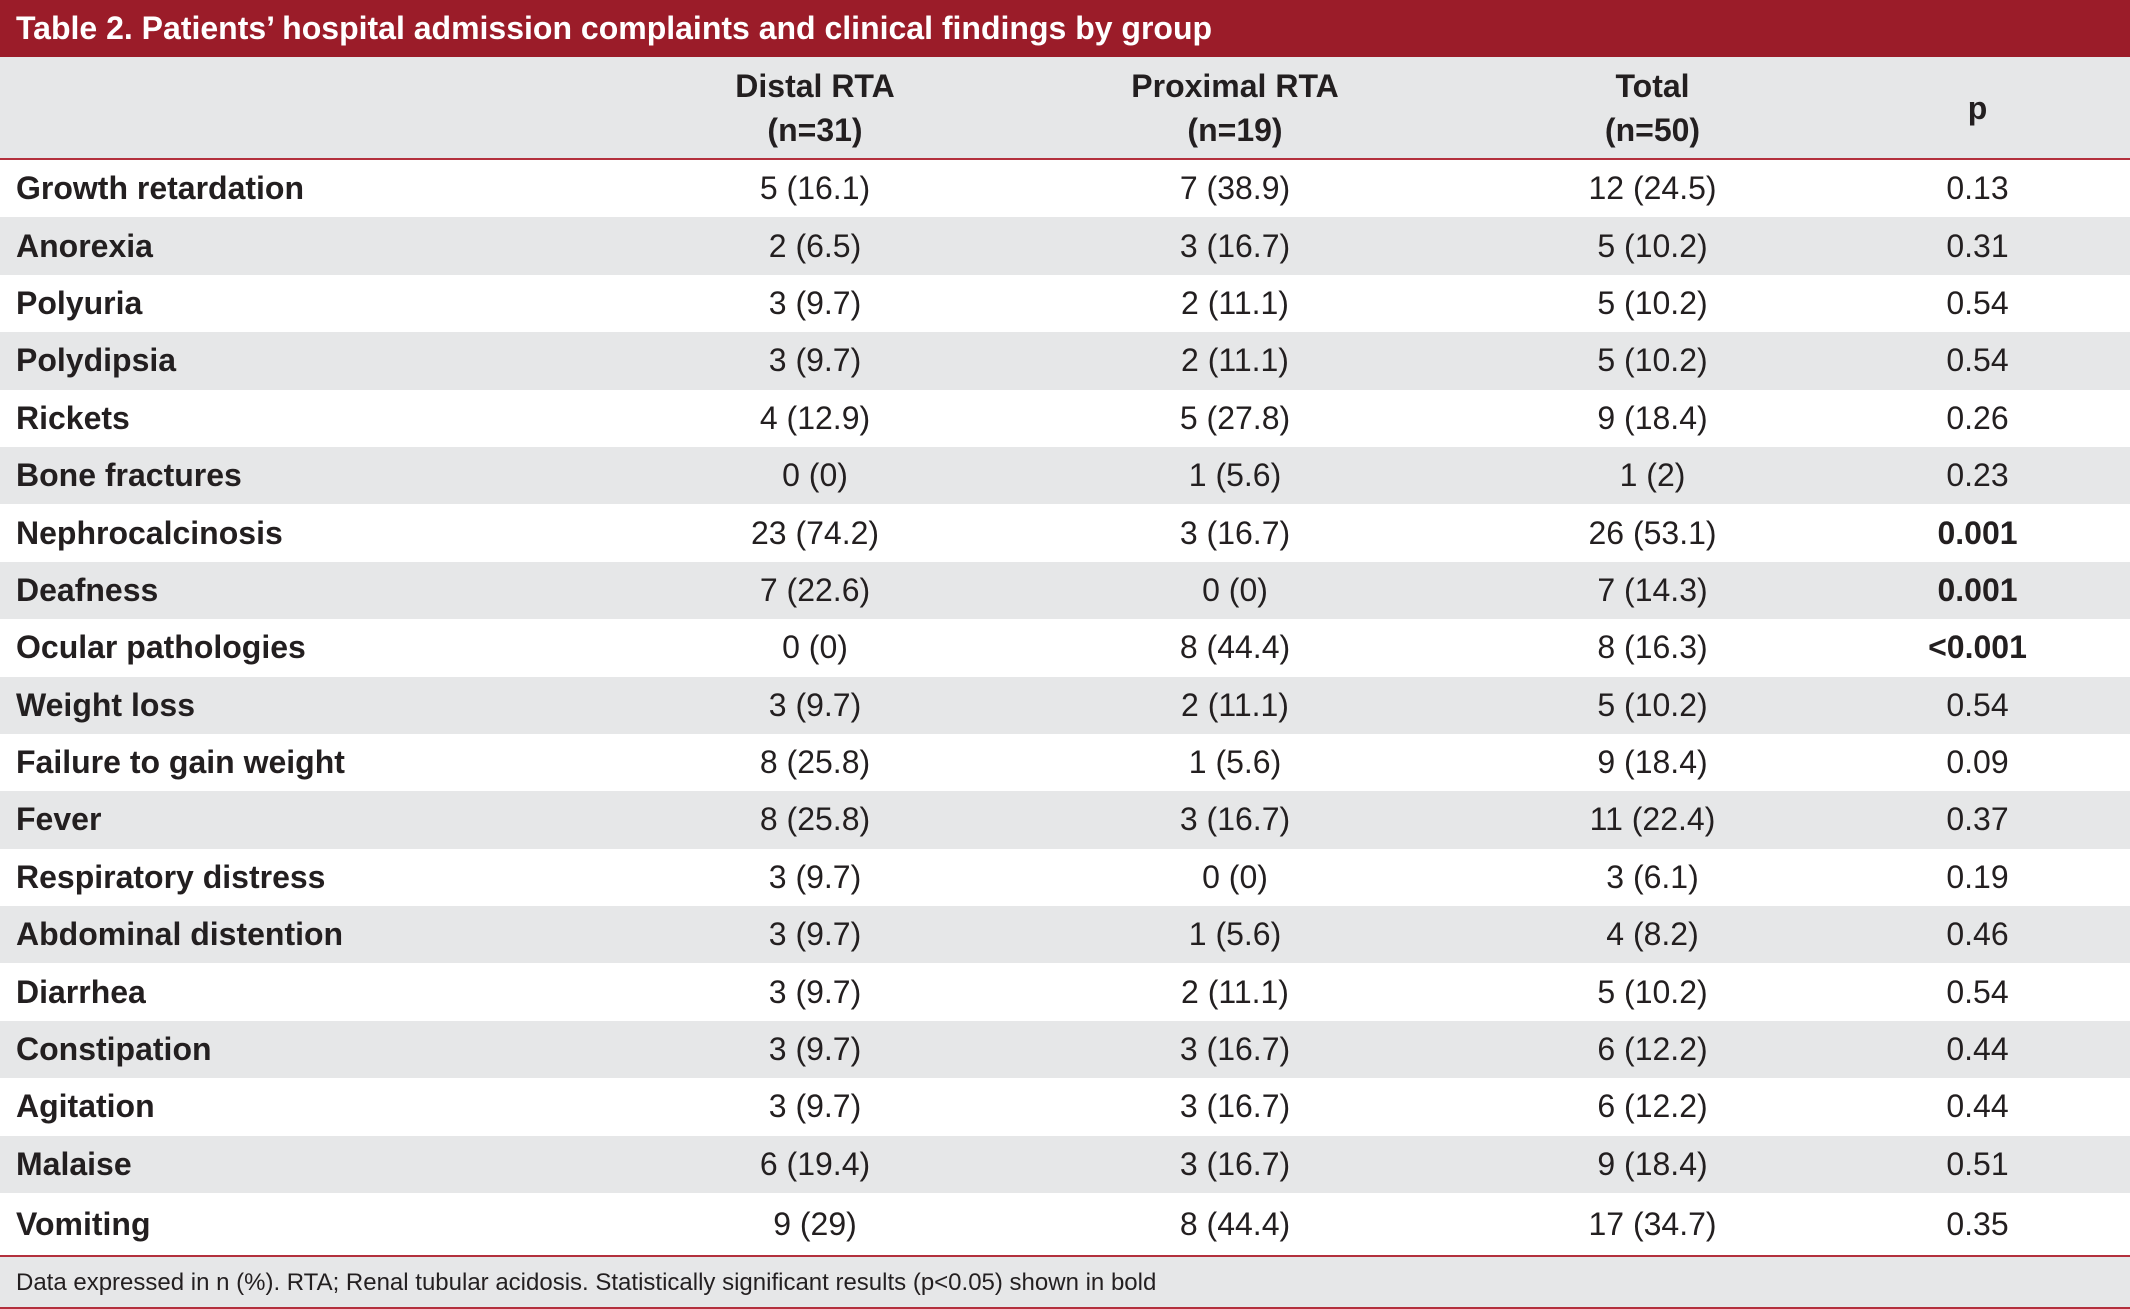 The width and height of the screenshot is (2130, 1309). Describe the element at coordinates (1652, 129) in the screenshot. I see `header-total-count: (n=50)` at that location.